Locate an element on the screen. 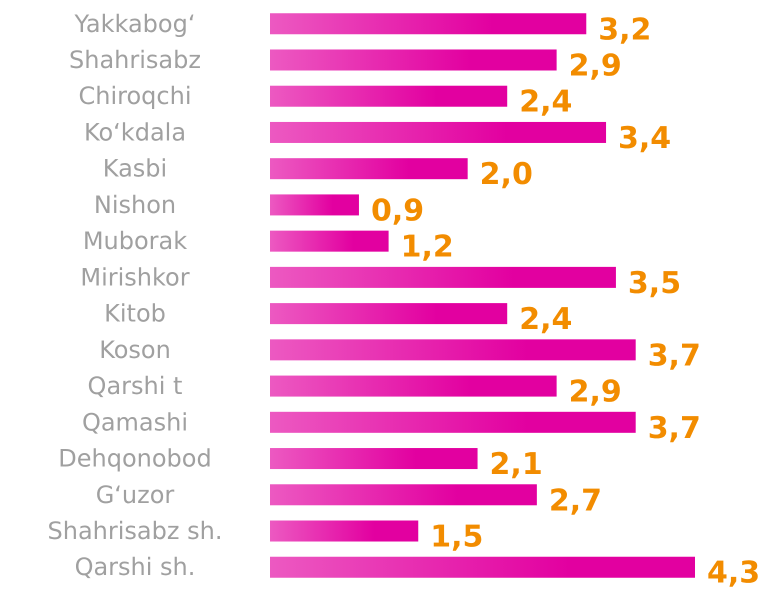 The image size is (775, 589). data-label: 3,5 is located at coordinates (655, 283).